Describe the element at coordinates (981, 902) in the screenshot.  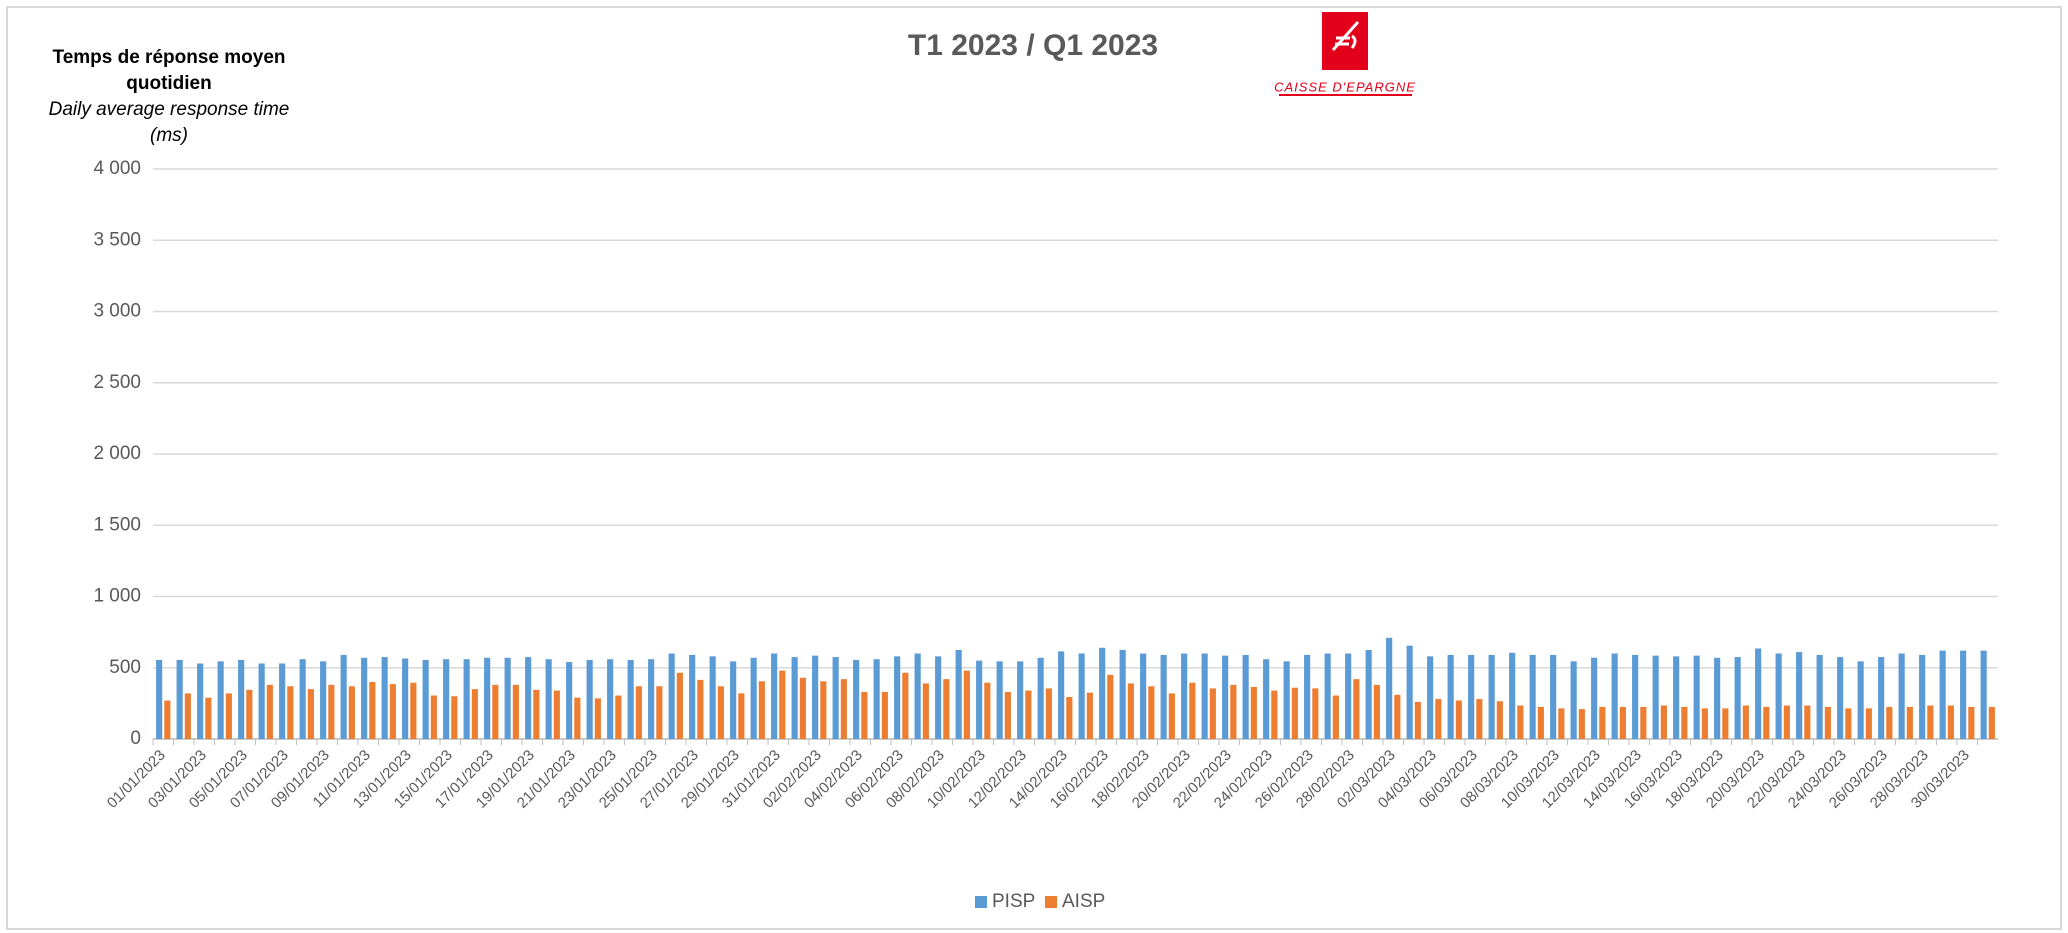
I see `legend-swatch` at that location.